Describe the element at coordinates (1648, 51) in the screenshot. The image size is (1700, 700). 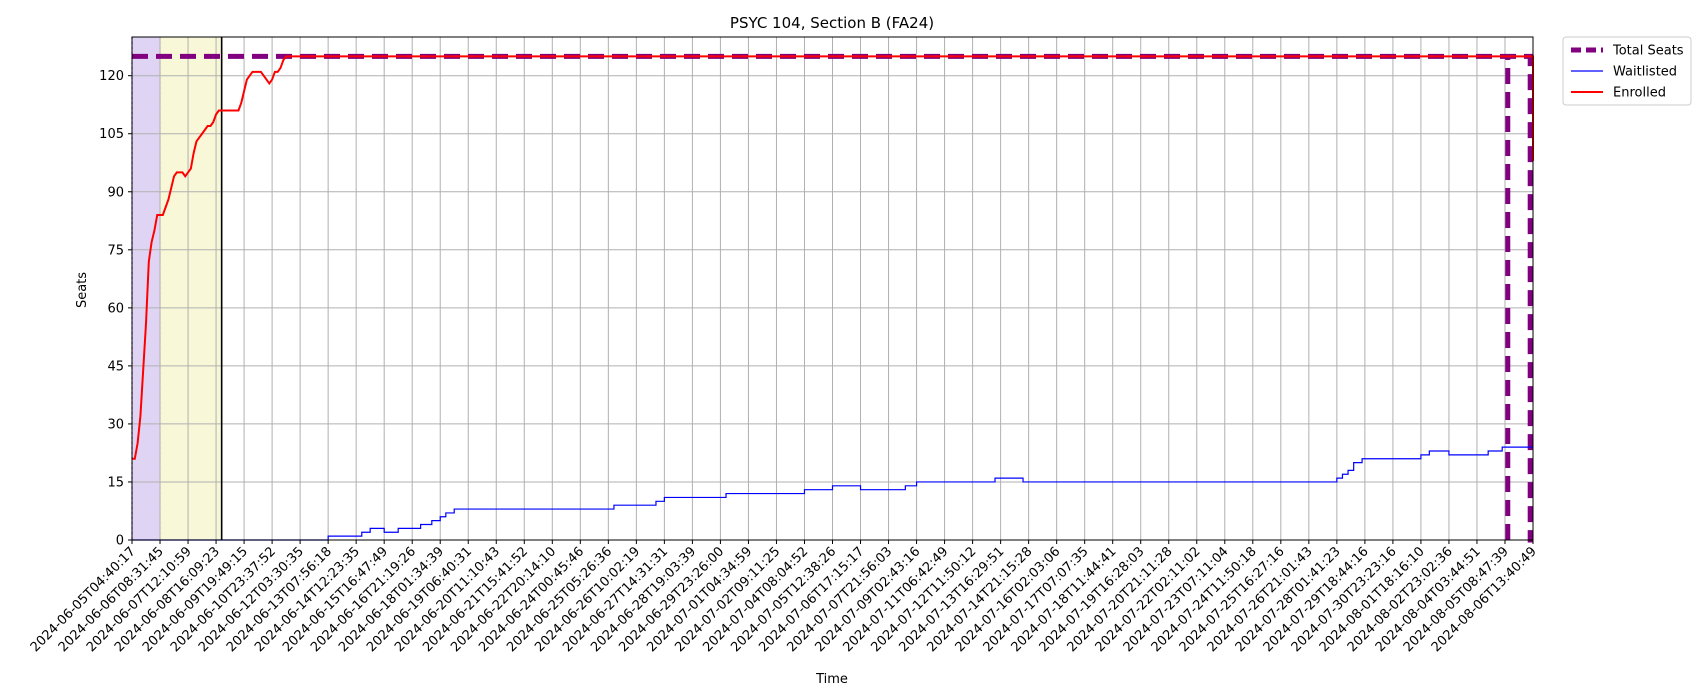
I see `legend-label: Total Seats` at that location.